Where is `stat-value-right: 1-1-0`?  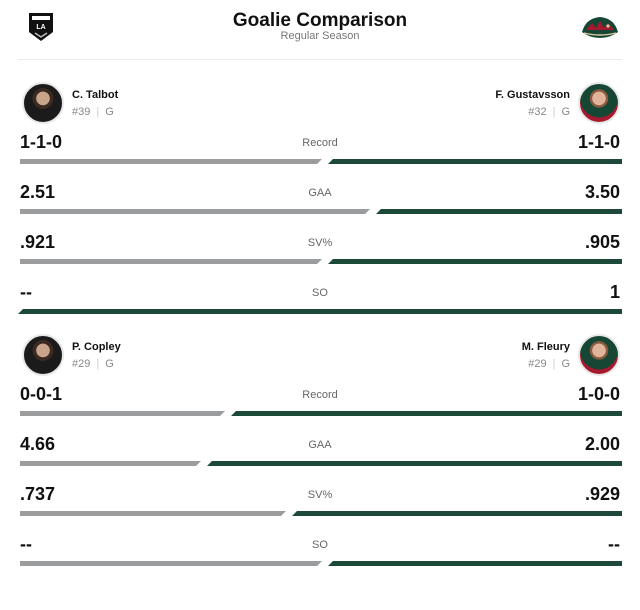 stat-value-right: 1-1-0 is located at coordinates (598, 142).